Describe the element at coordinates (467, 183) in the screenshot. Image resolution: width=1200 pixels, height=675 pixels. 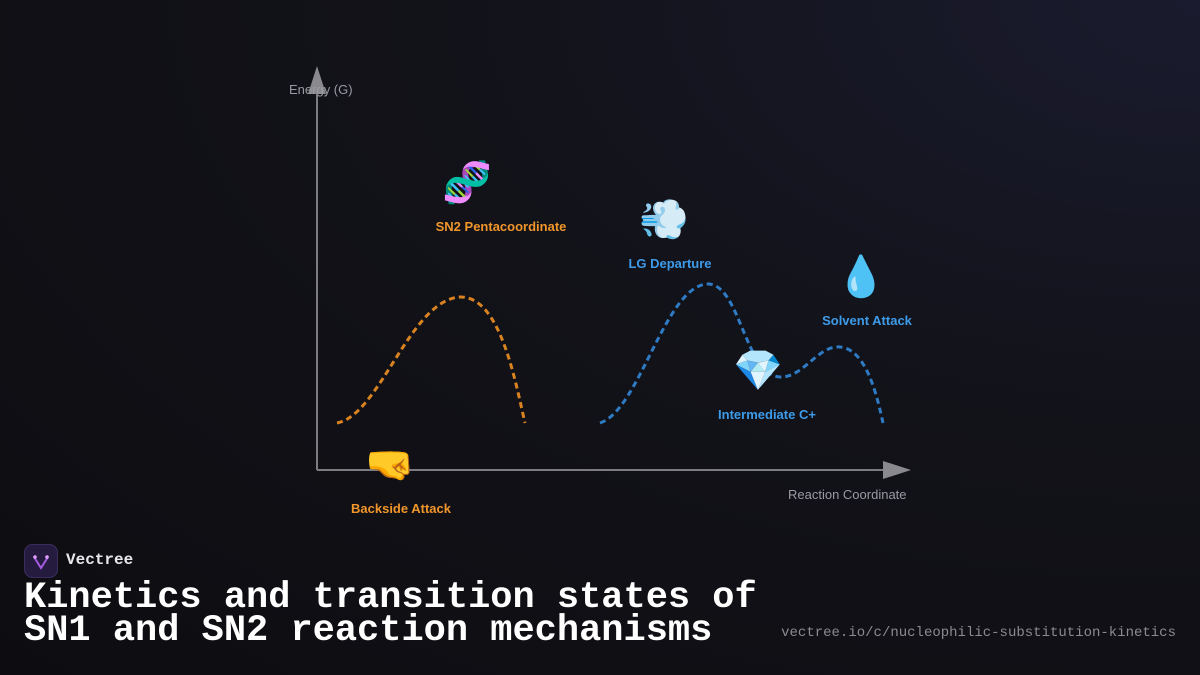
I see `node-icon: 🧬` at that location.